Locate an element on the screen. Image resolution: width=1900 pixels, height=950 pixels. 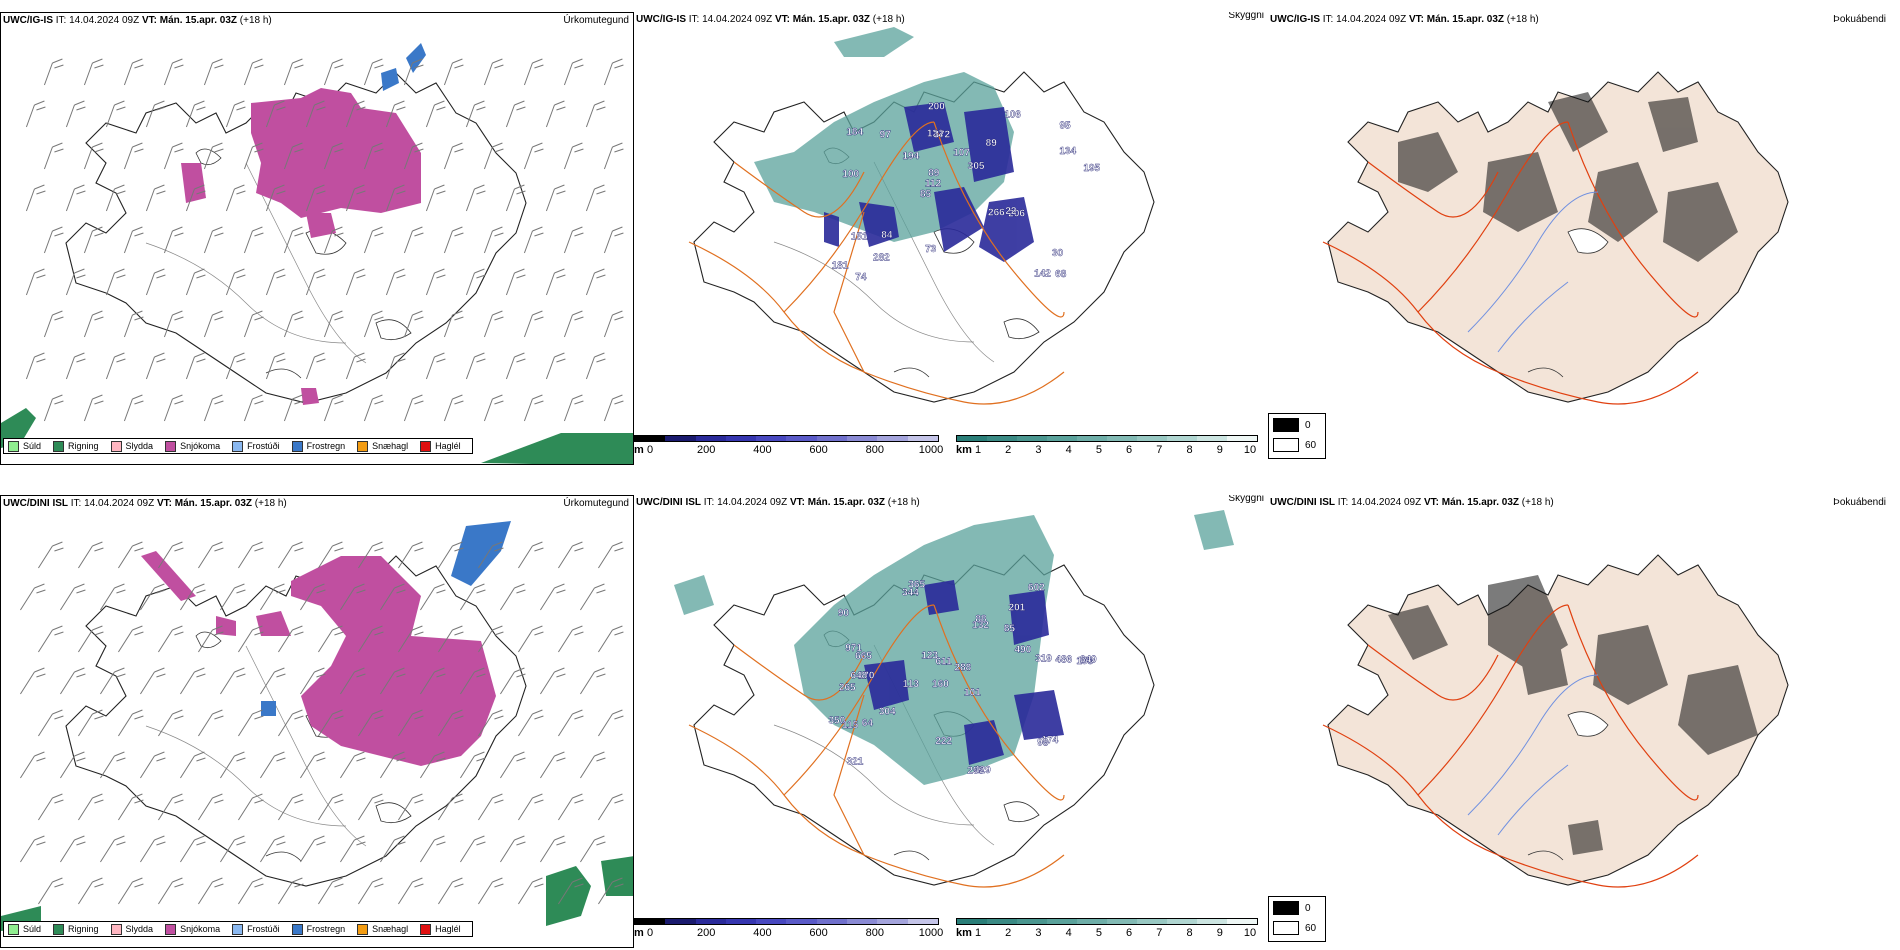
ceiling-label: 64 is located at coordinates (868, 723).